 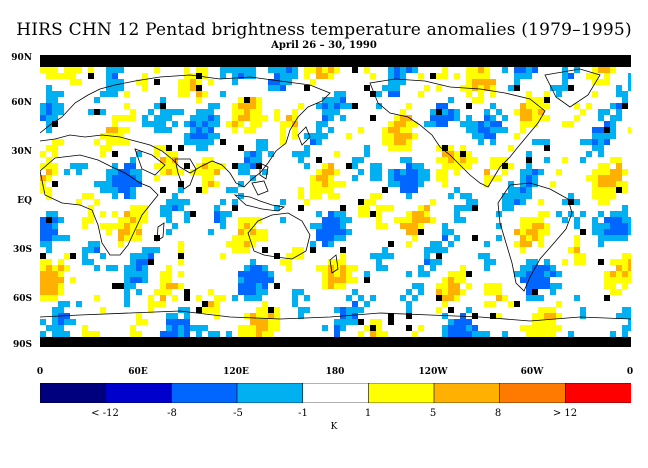 I want to click on madagascar-coastline, so click(x=160, y=232).